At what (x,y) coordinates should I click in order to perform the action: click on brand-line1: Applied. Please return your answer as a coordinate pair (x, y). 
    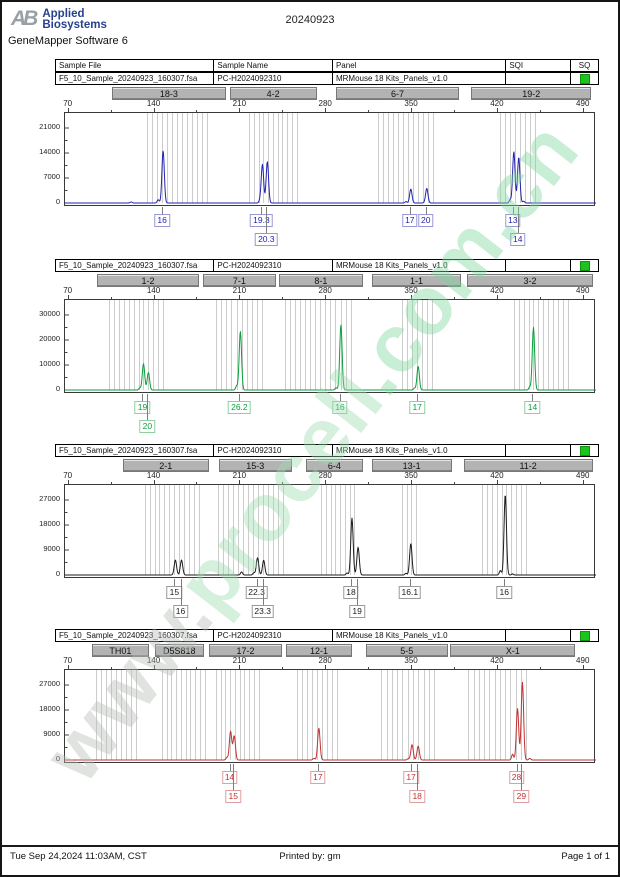
    Looking at the image, I should click on (63, 14).